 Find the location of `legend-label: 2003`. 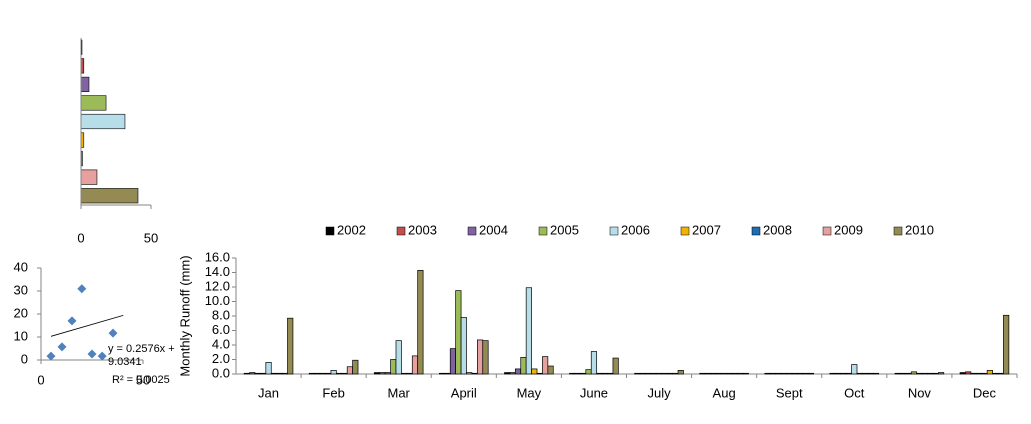

legend-label: 2003 is located at coordinates (422, 229).